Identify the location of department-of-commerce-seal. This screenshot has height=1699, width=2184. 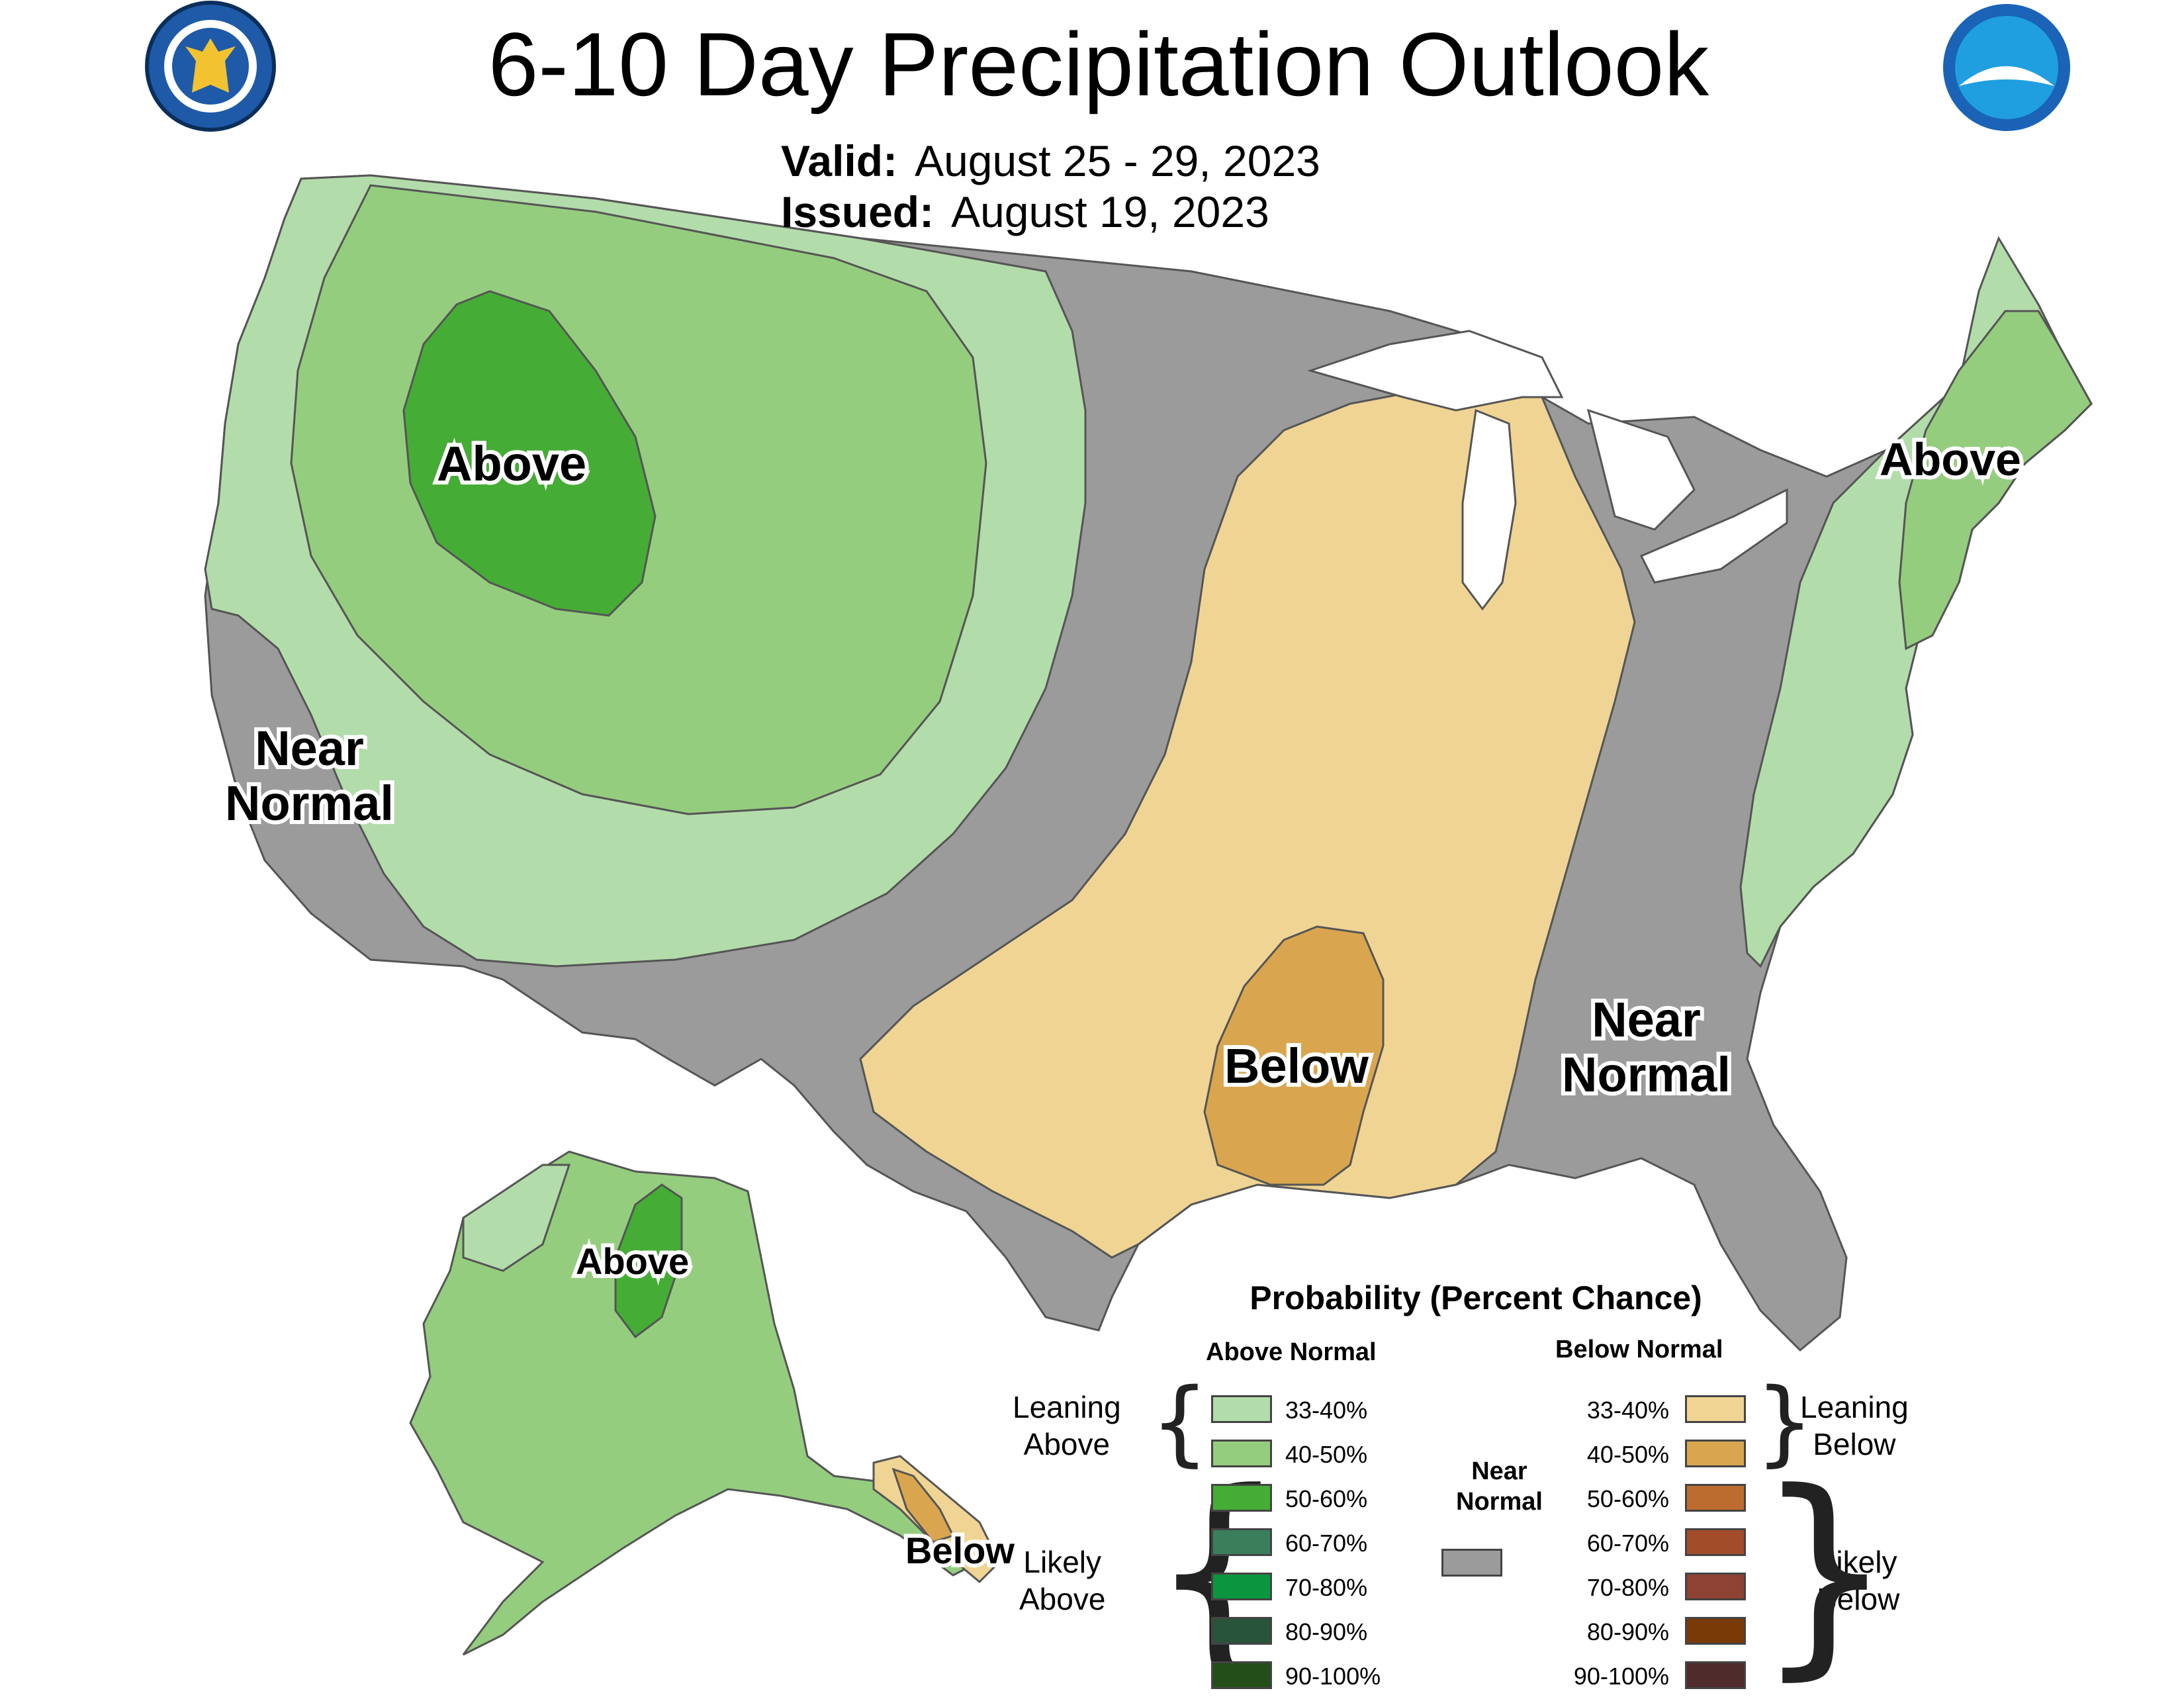
(210, 66).